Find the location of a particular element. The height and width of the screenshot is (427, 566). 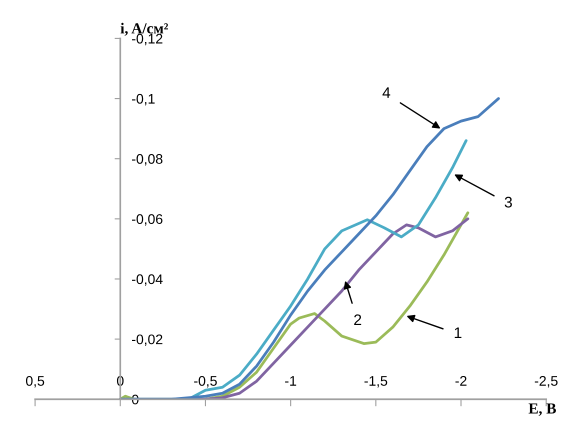

x-tick-label: -1,5 is located at coordinates (376, 382).